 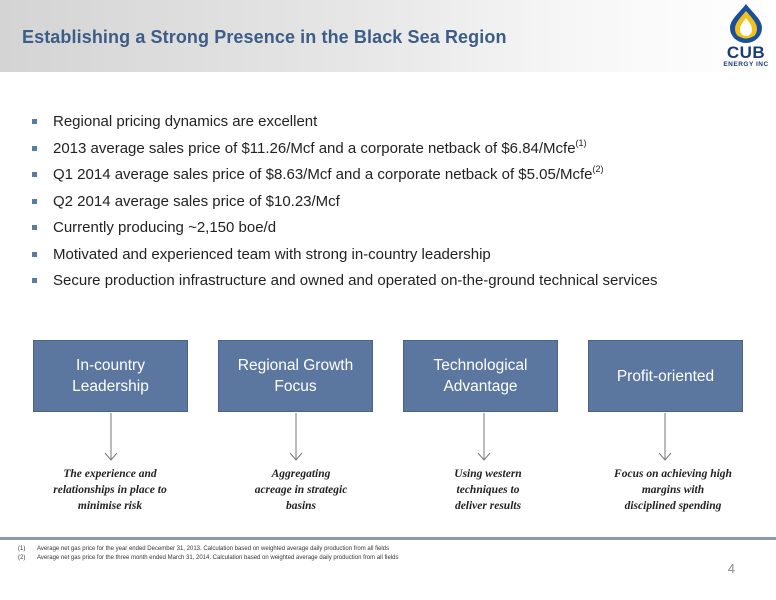 I want to click on bullet-text: Regional pricing dynamics are excellent, so click(x=185, y=121).